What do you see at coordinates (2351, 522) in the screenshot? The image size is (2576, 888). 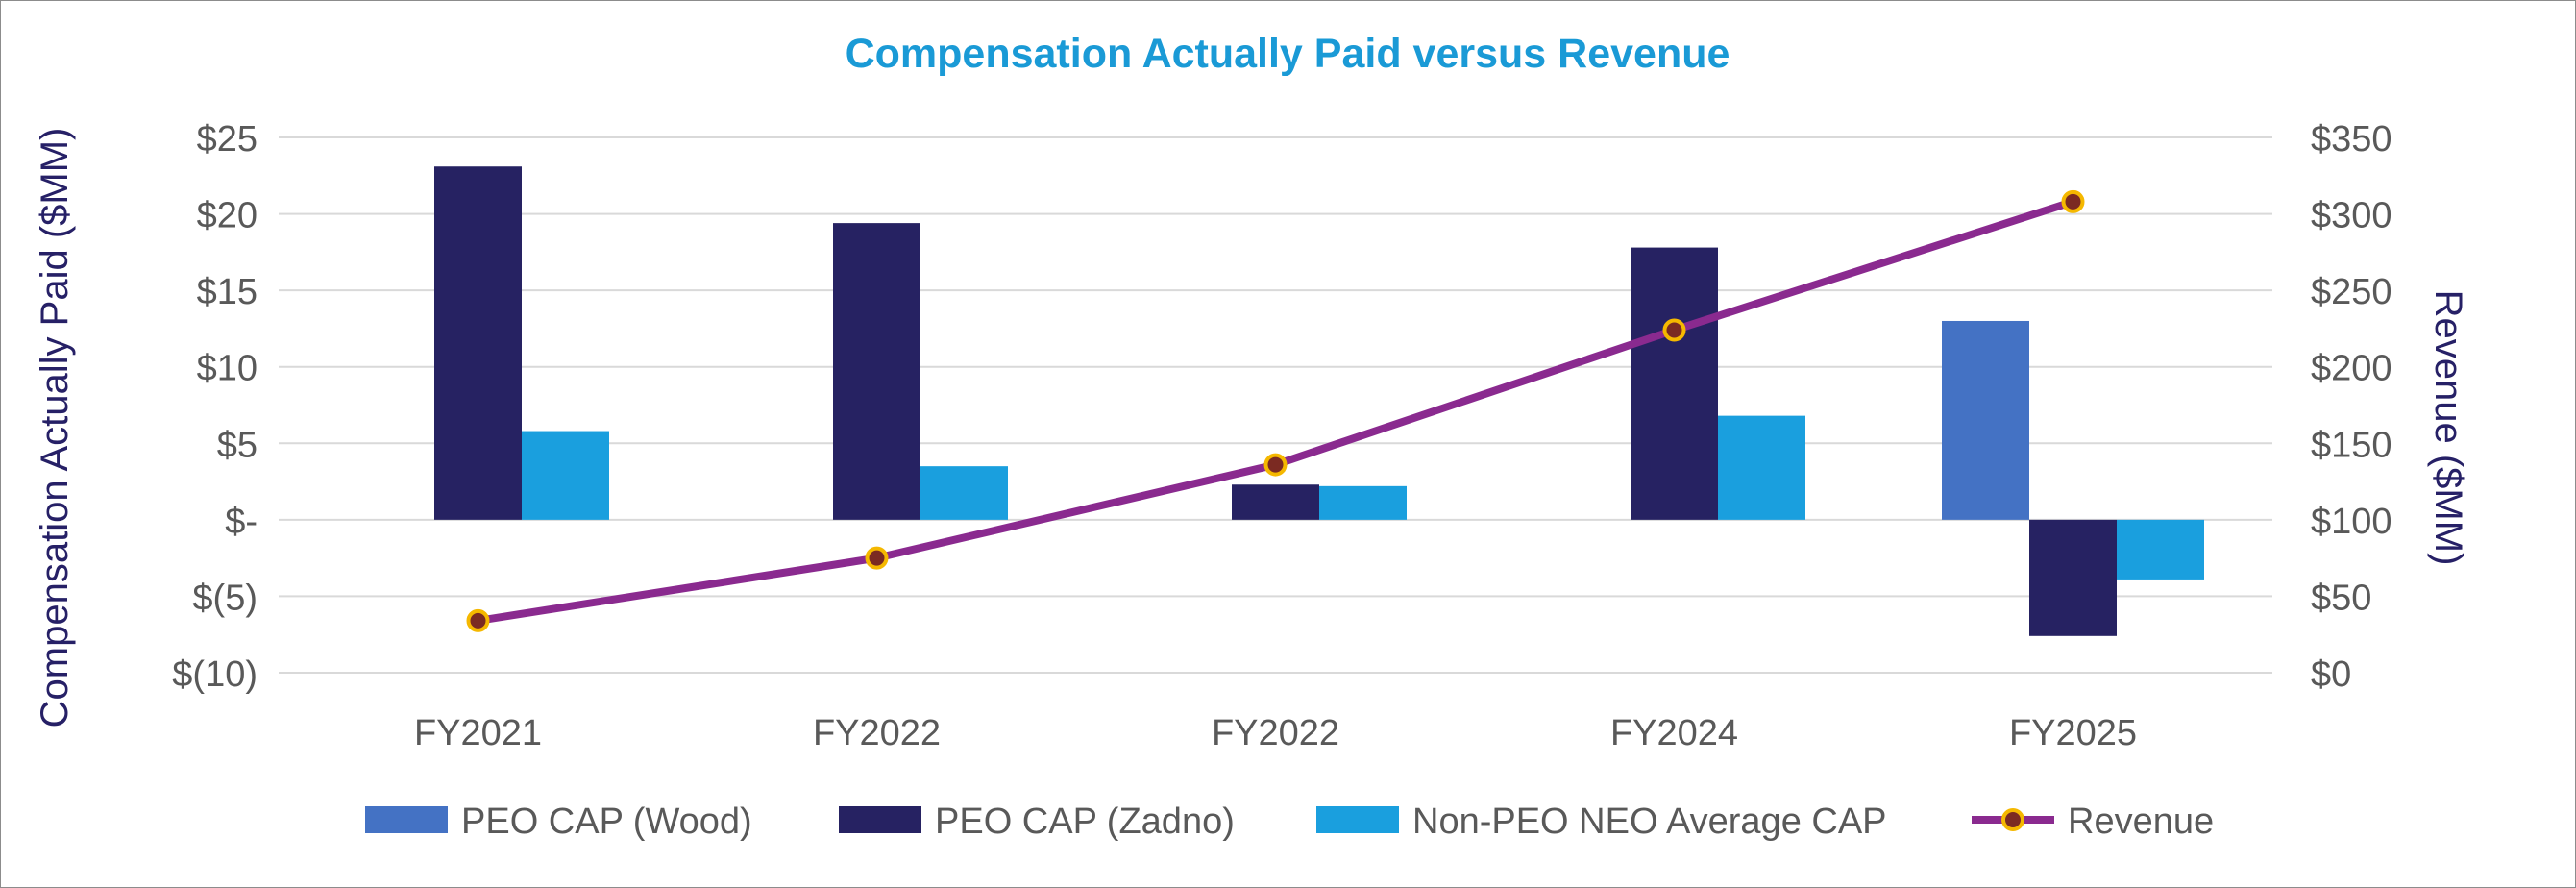 I see `y-tick-label-right: $100` at bounding box center [2351, 522].